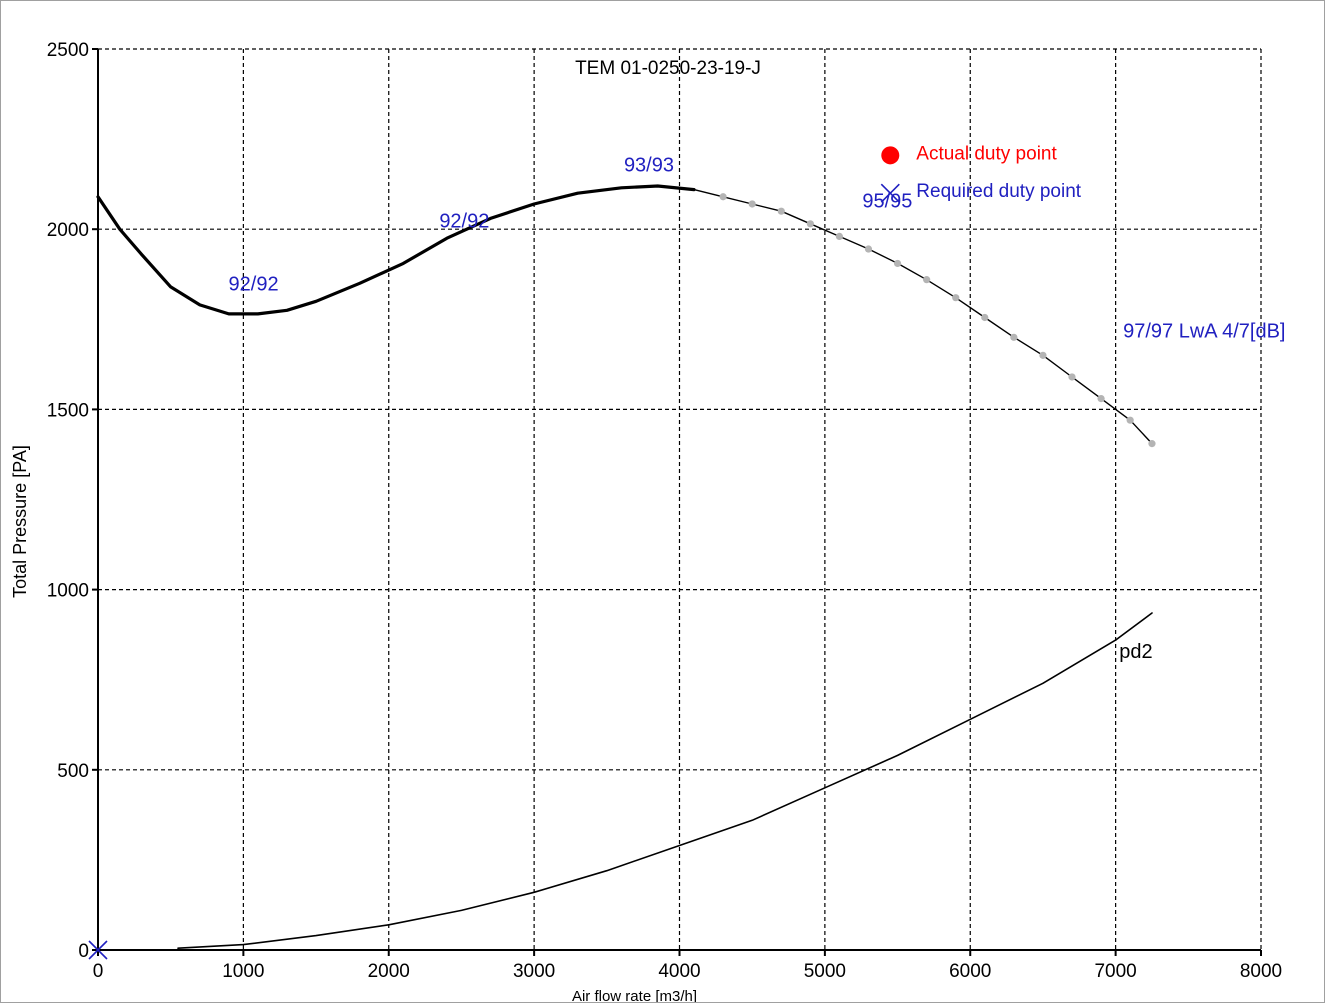 This screenshot has height=1007, width=1325. What do you see at coordinates (668, 68) in the screenshot?
I see `chart-title: TEM 01-0250-23-19-J` at bounding box center [668, 68].